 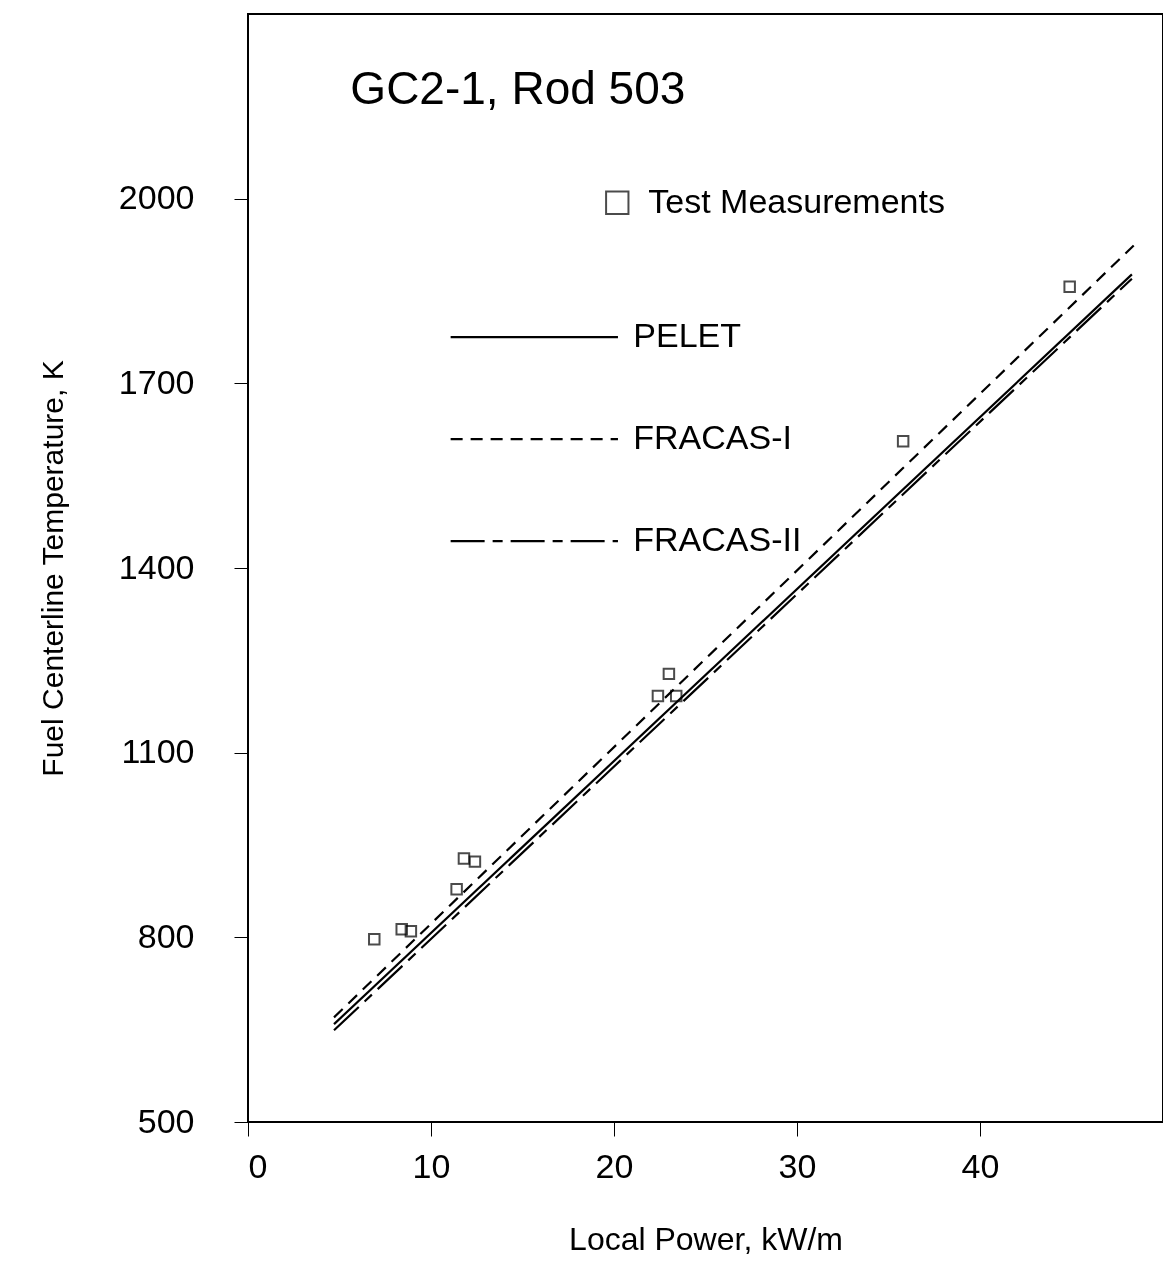 I want to click on legend-label: FRACAS-I, so click(x=712, y=437).